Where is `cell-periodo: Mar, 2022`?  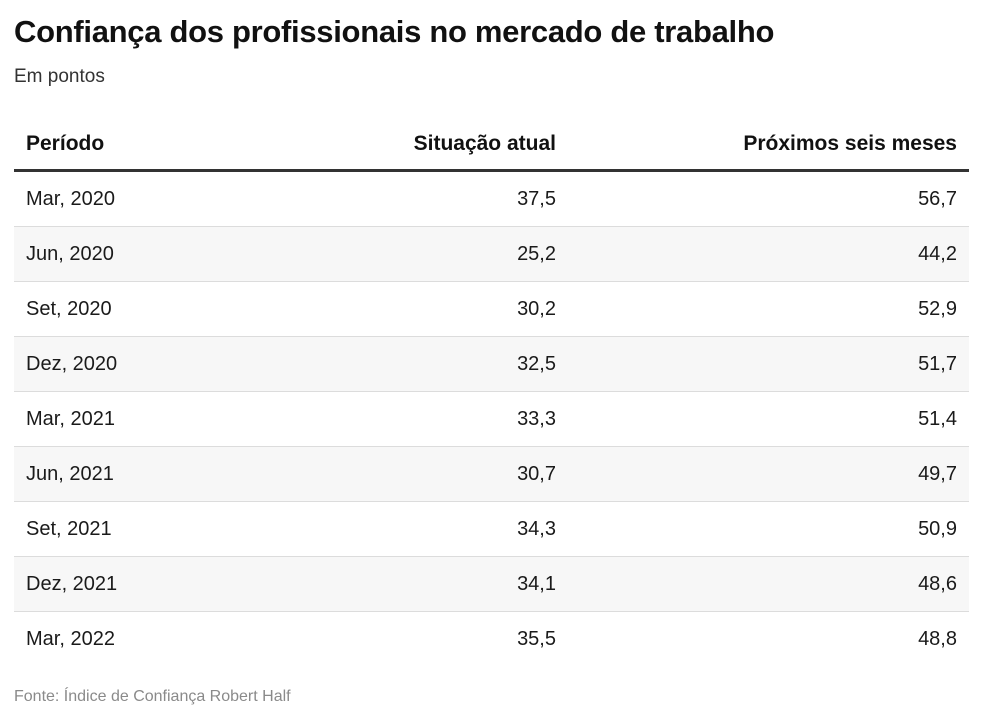 cell-periodo: Mar, 2022 is located at coordinates (70, 638).